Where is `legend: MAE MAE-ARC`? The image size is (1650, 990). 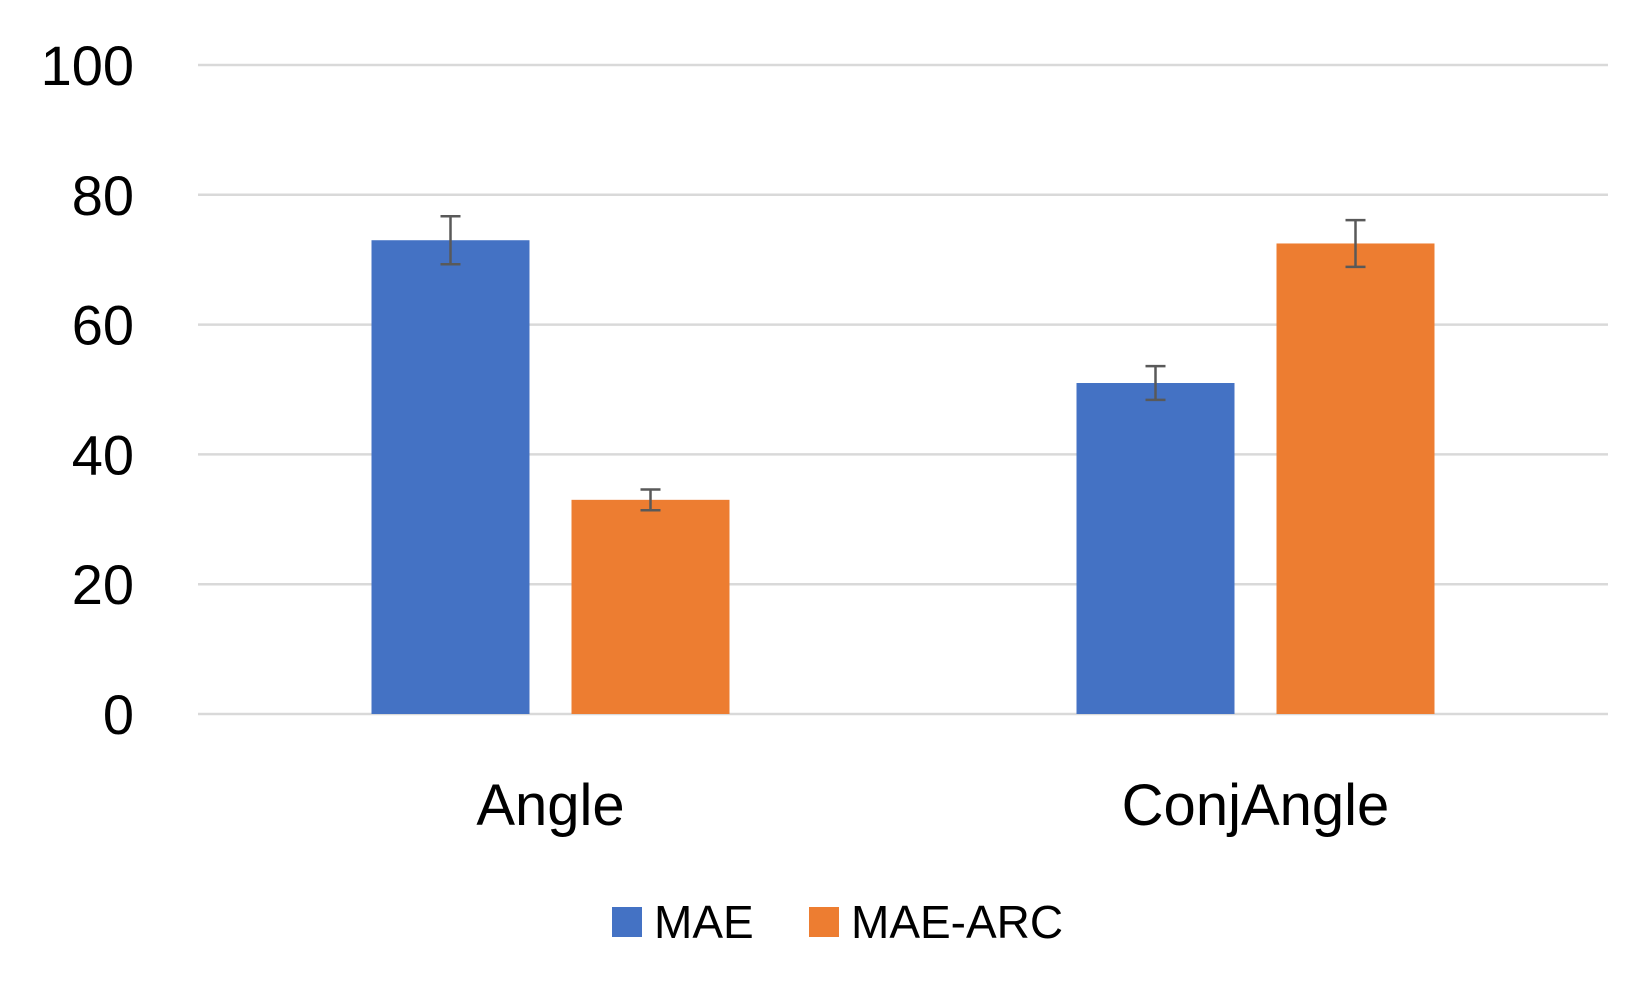
legend: MAE MAE-ARC is located at coordinates (837, 922).